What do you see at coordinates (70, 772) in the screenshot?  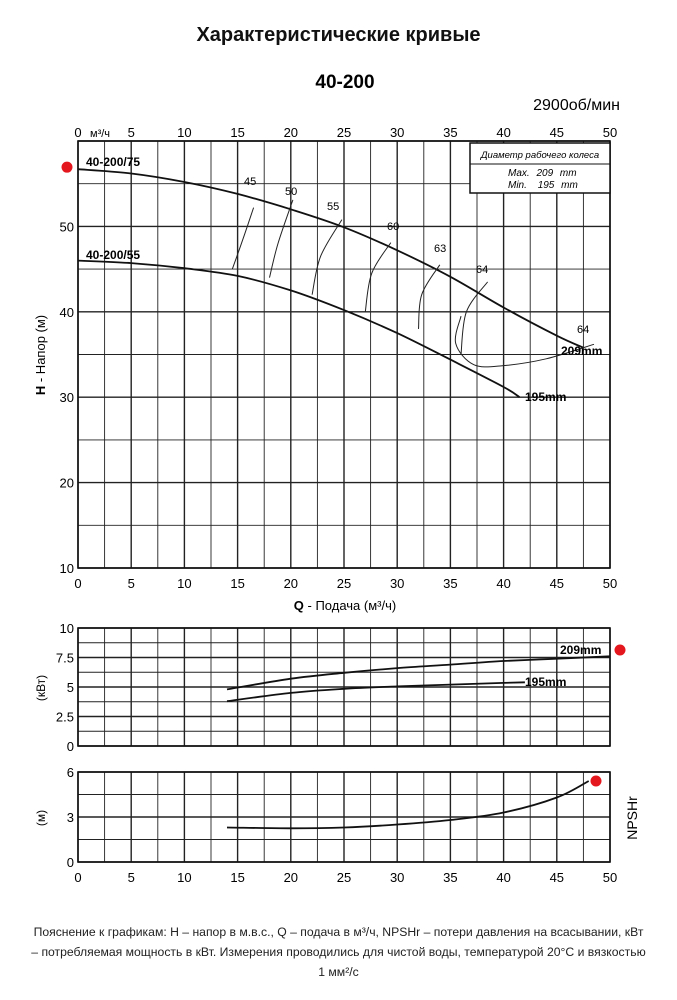 I see `npsh-y-tick-label: 6` at bounding box center [70, 772].